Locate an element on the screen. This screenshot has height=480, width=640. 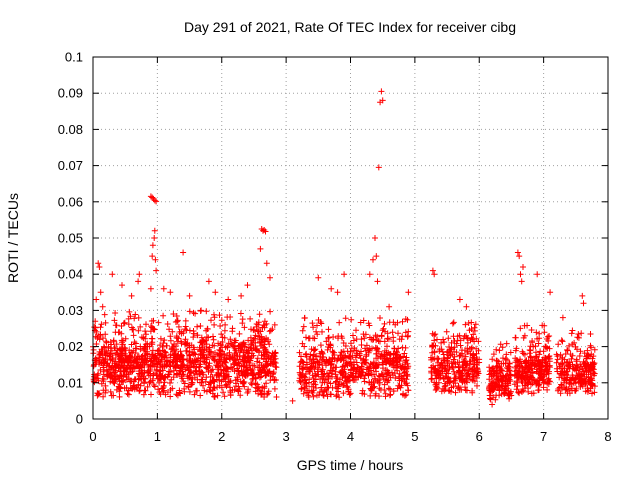
y-tick-label: 0.04 is located at coordinates (70, 274).